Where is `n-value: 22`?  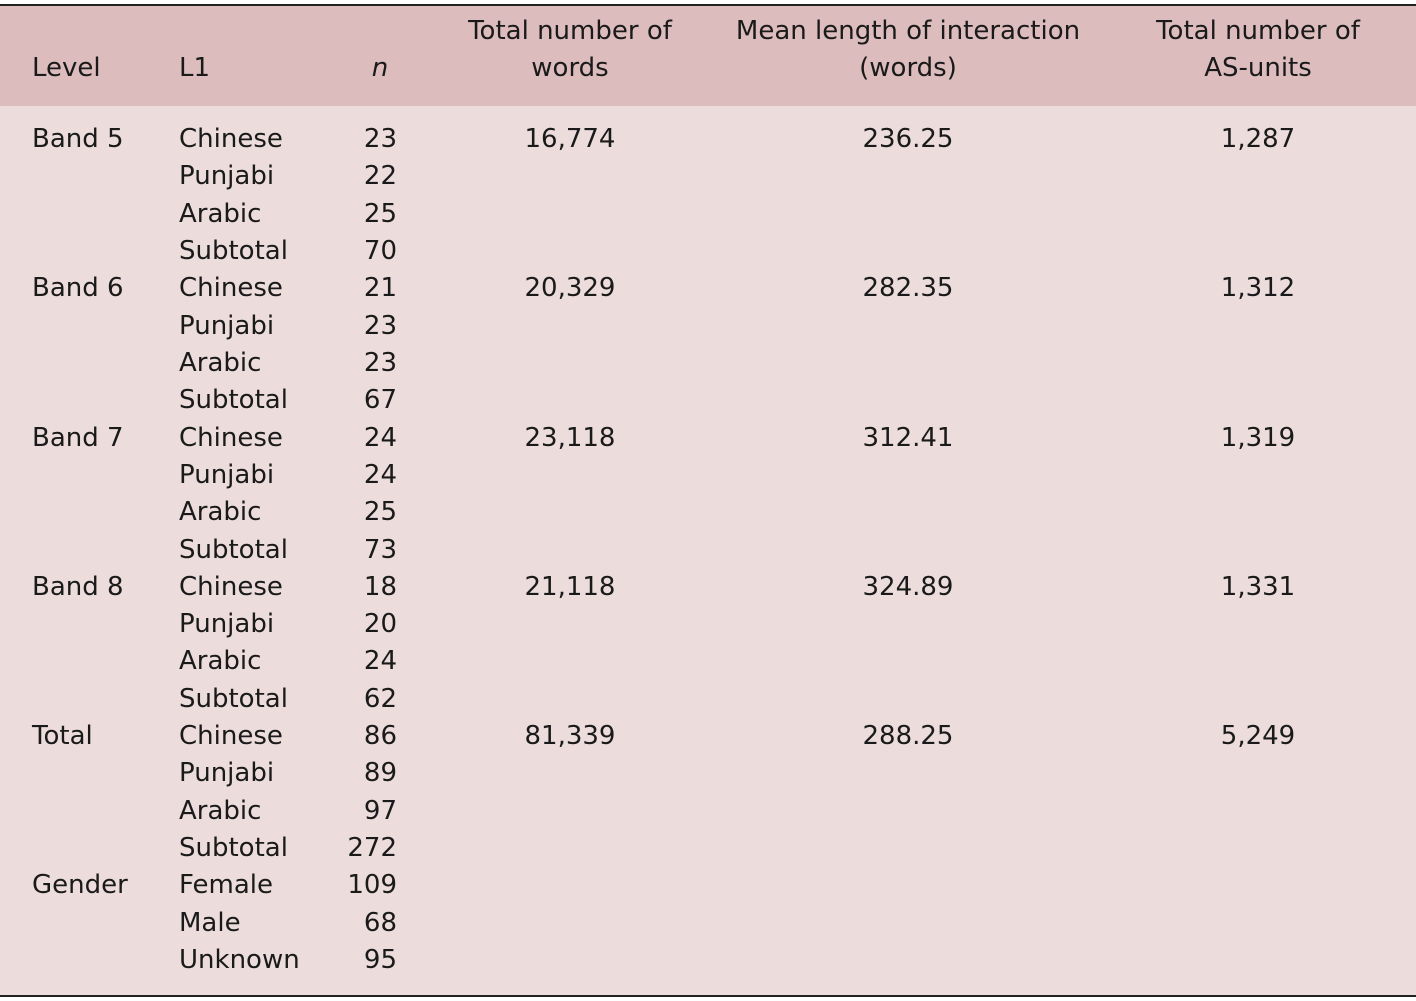
n-value: 22 is located at coordinates (380, 176).